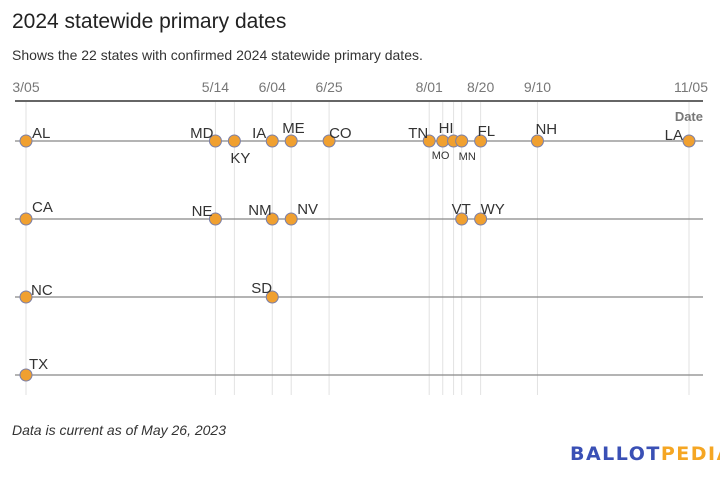 Image resolution: width=720 pixels, height=488 pixels. Describe the element at coordinates (149, 21) in the screenshot. I see `chart-title: 2024 statewide primary dates` at that location.